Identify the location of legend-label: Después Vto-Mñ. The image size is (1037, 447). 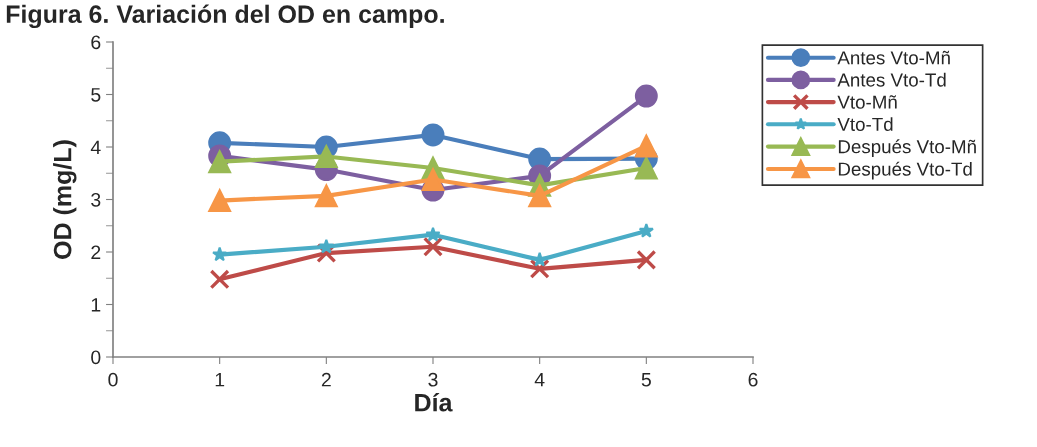
(907, 148).